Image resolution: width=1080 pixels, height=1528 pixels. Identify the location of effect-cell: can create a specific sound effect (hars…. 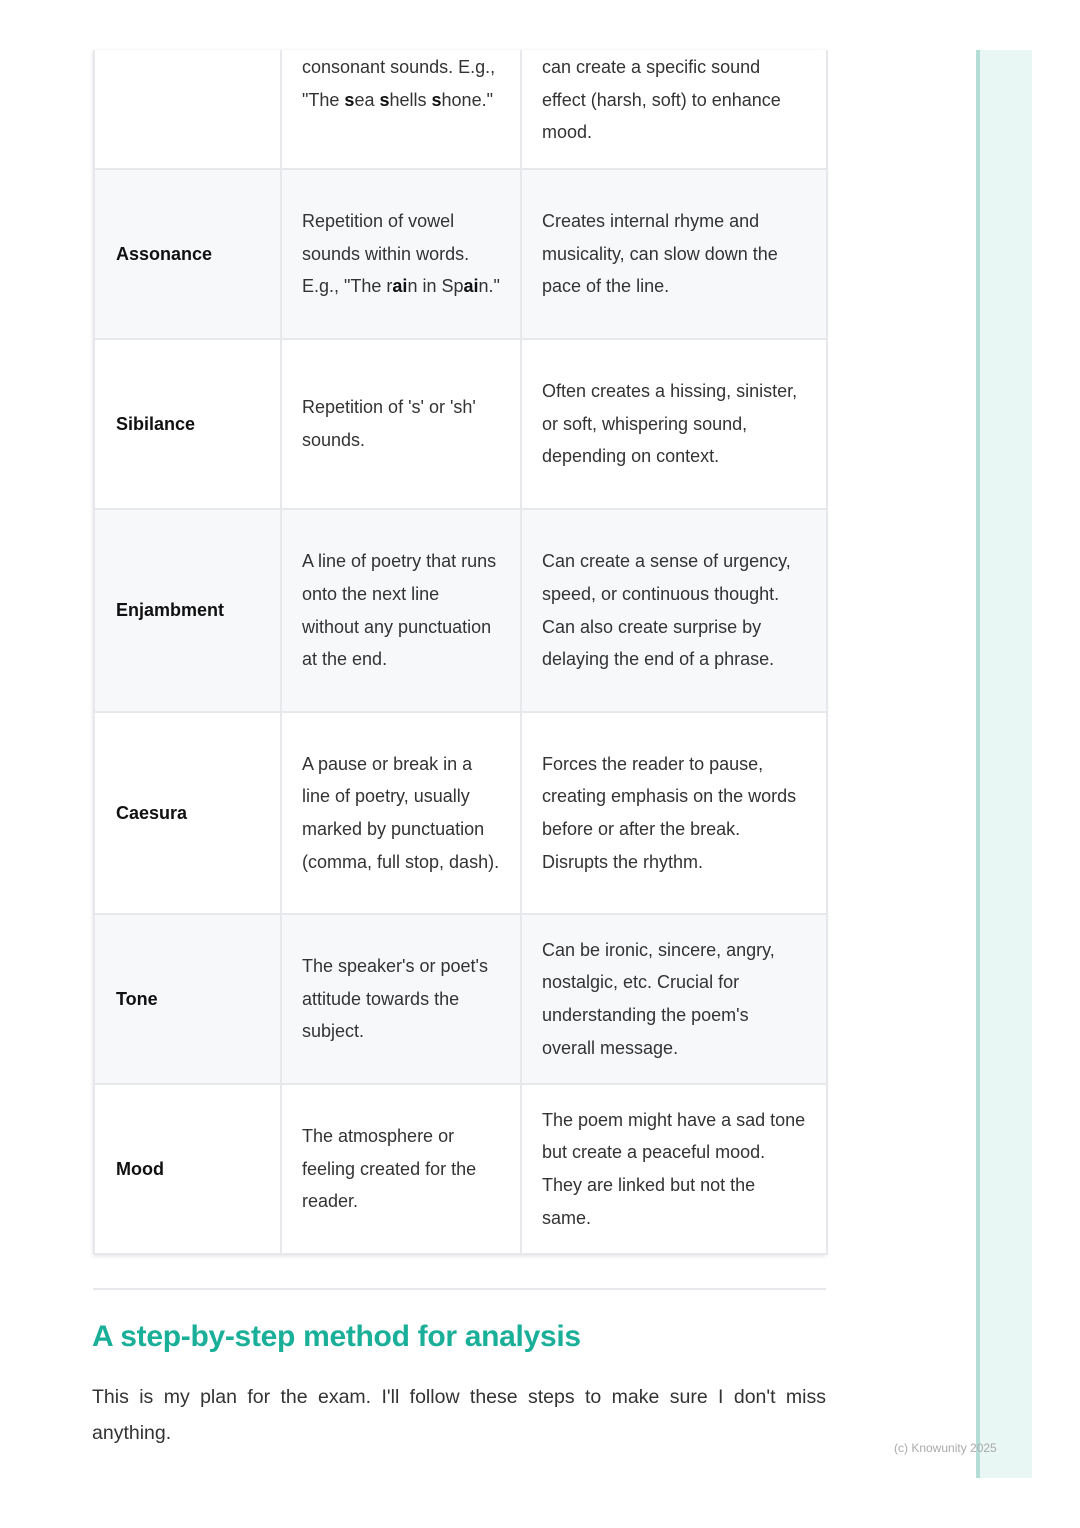
(674, 110).